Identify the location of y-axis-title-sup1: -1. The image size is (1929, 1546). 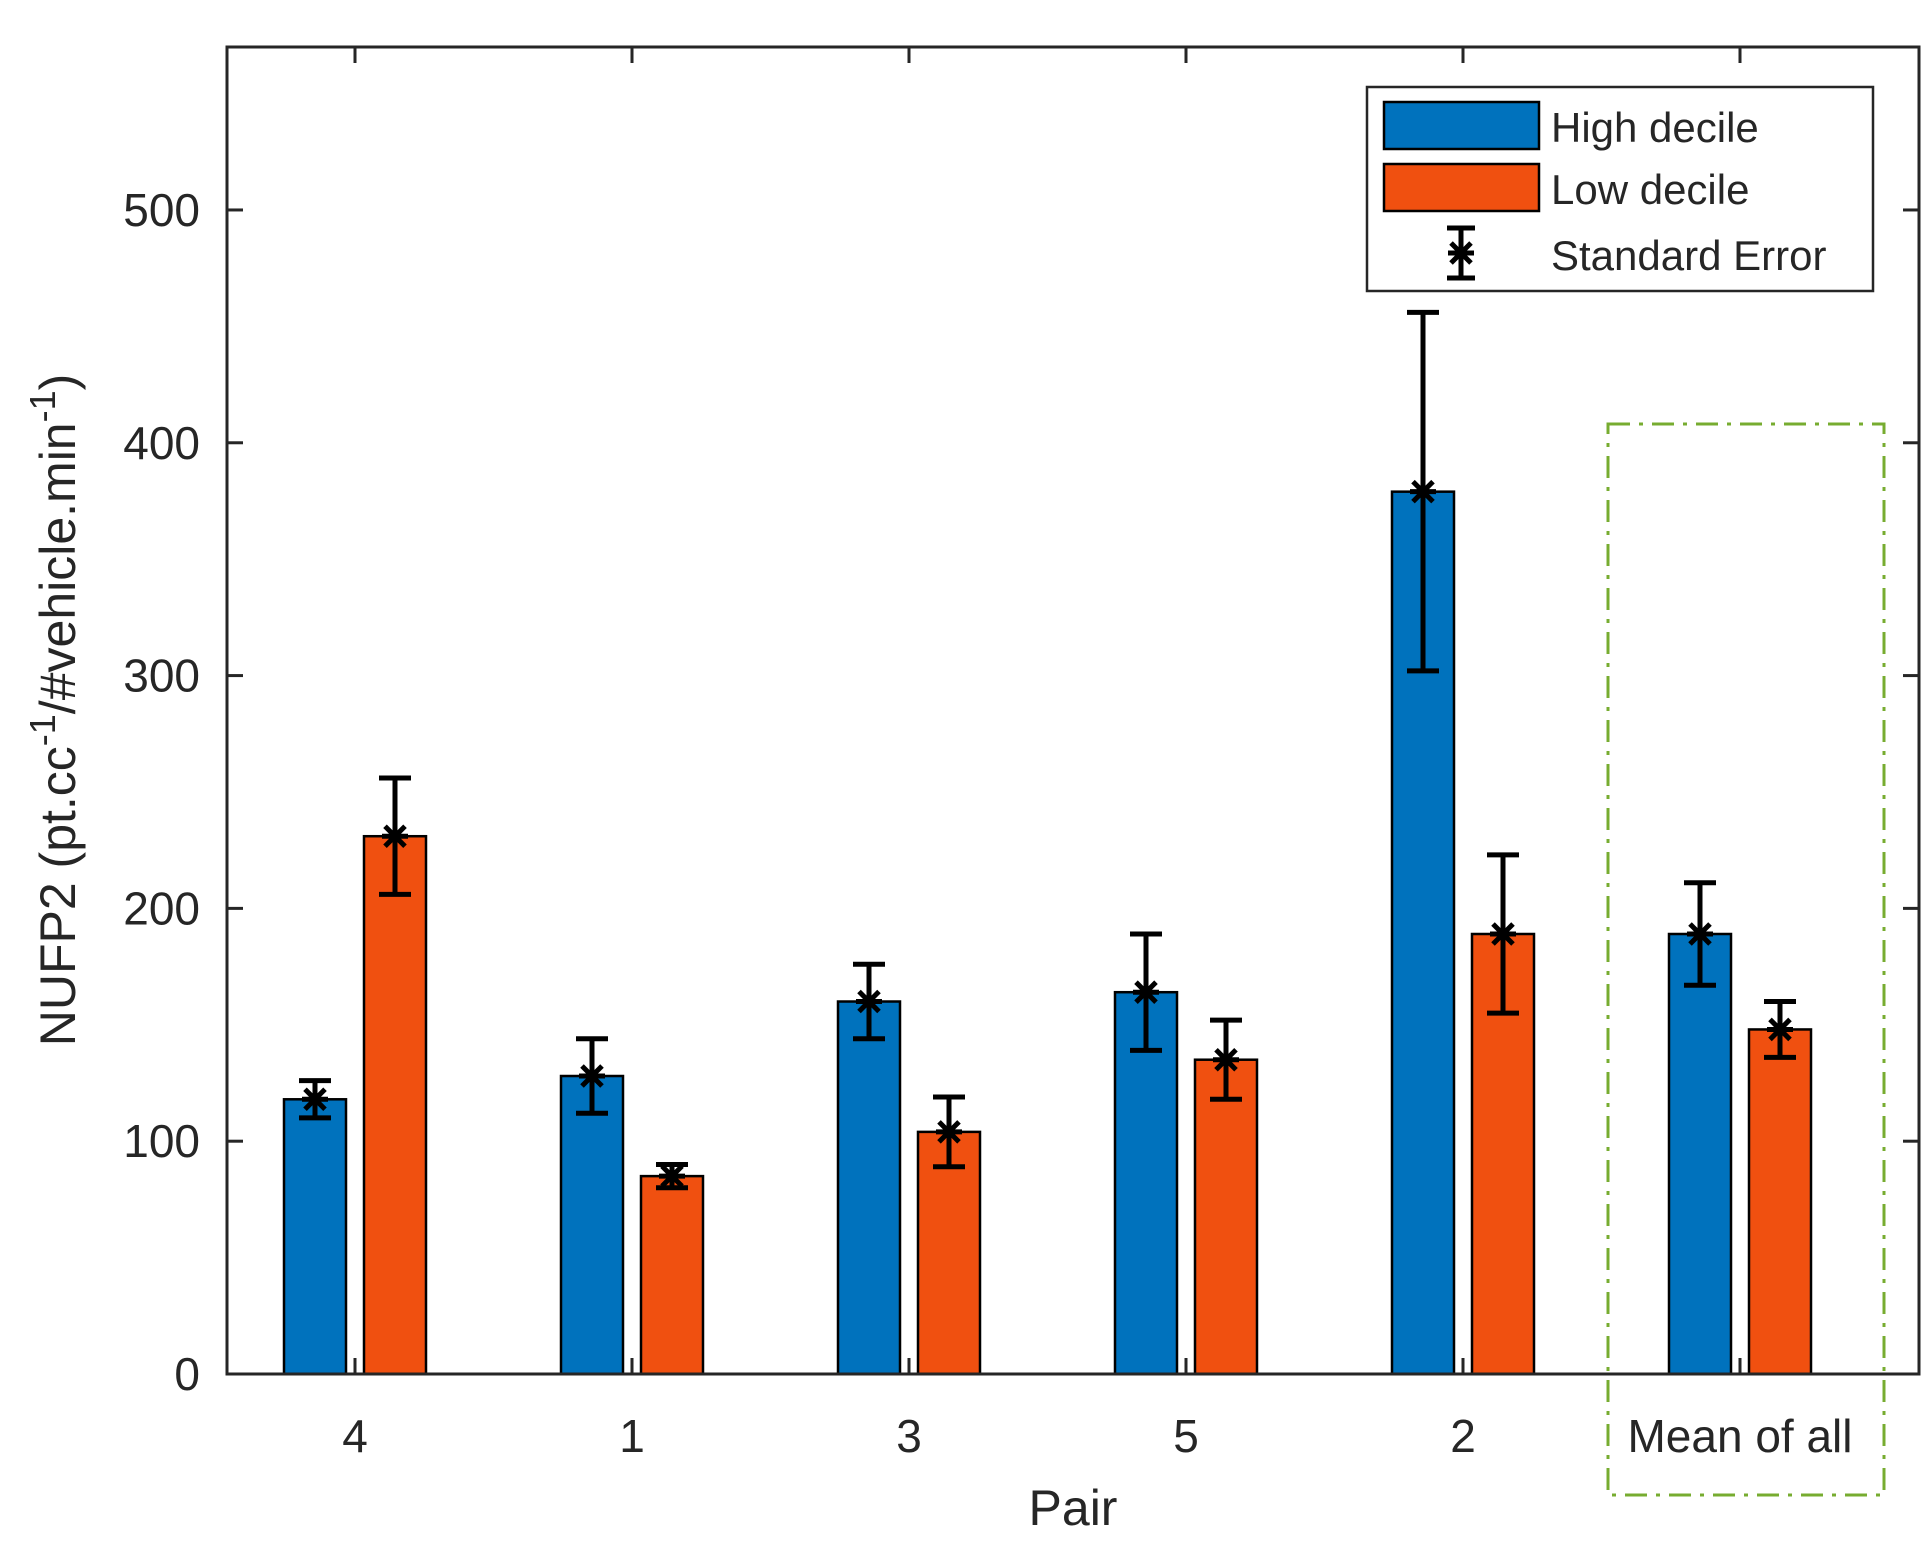
(42, 730).